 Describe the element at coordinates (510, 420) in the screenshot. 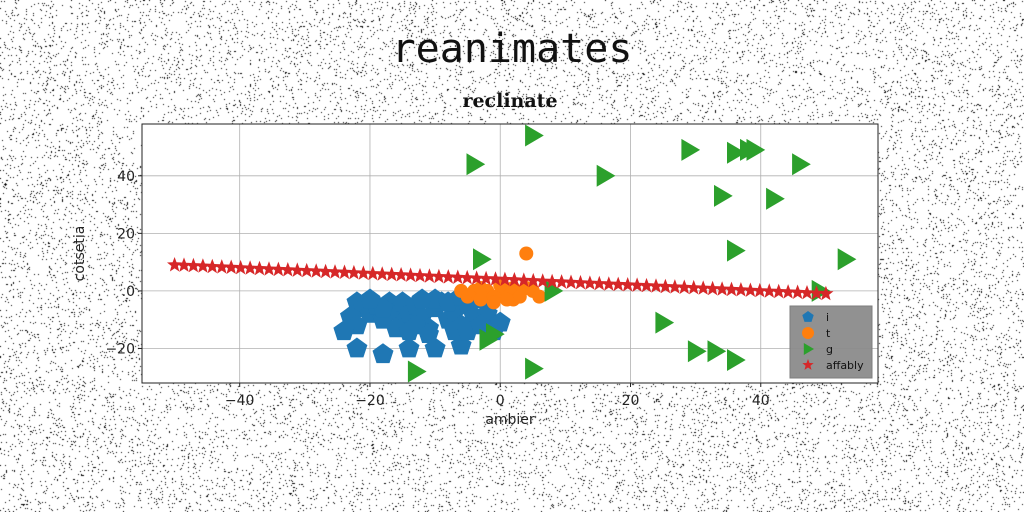

I see `x-axis-label: ambier` at that location.